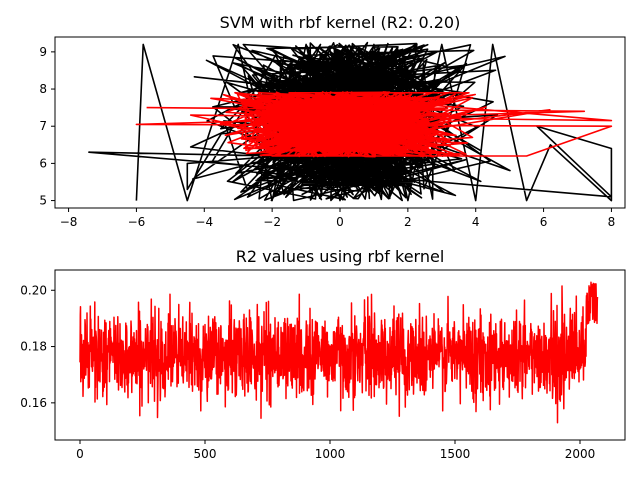  I want to click on bottom-xtick-label: 500, so click(205, 454).